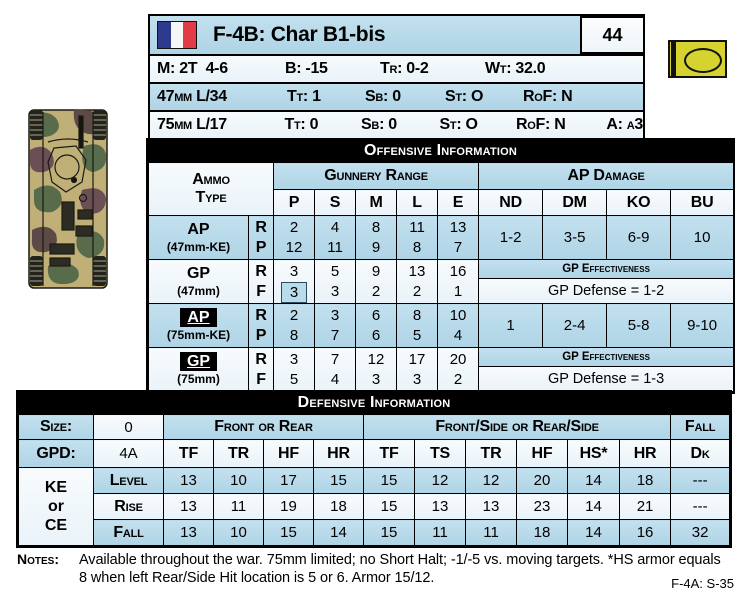 The height and width of the screenshot is (600, 750). Describe the element at coordinates (128, 453) in the screenshot. I see `gpd-value: 4A` at that location.